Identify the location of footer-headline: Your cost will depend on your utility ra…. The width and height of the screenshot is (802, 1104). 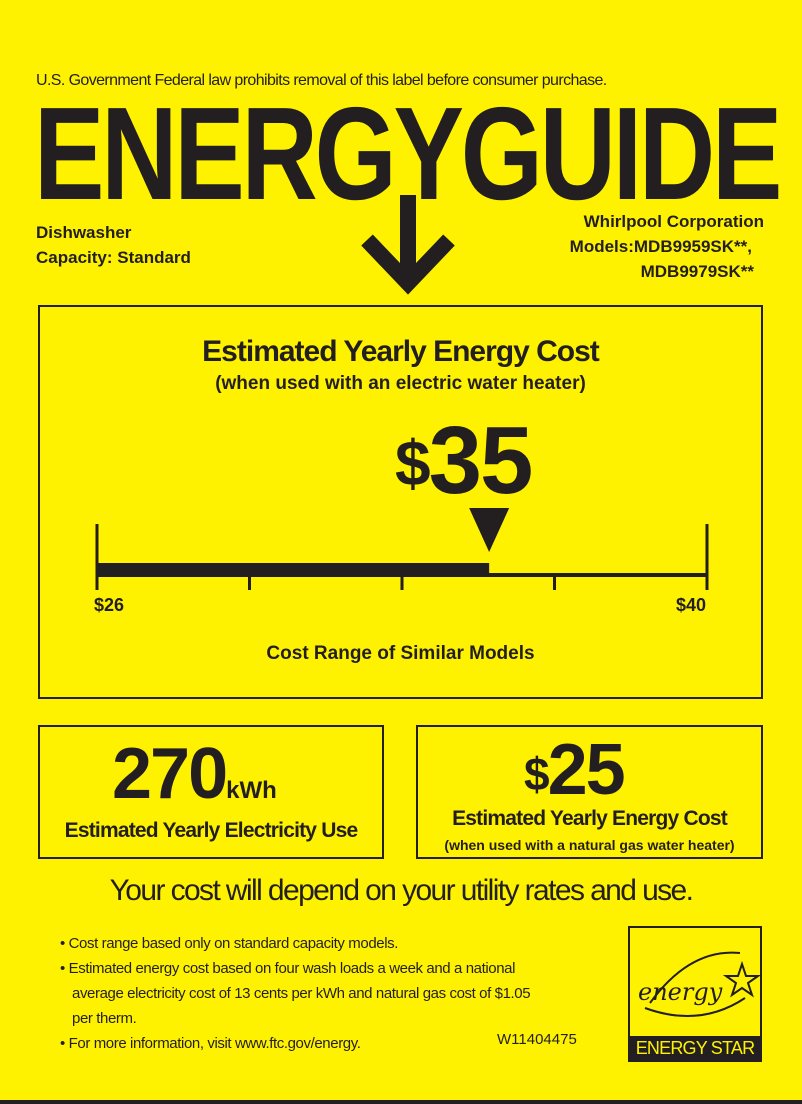
(401, 890).